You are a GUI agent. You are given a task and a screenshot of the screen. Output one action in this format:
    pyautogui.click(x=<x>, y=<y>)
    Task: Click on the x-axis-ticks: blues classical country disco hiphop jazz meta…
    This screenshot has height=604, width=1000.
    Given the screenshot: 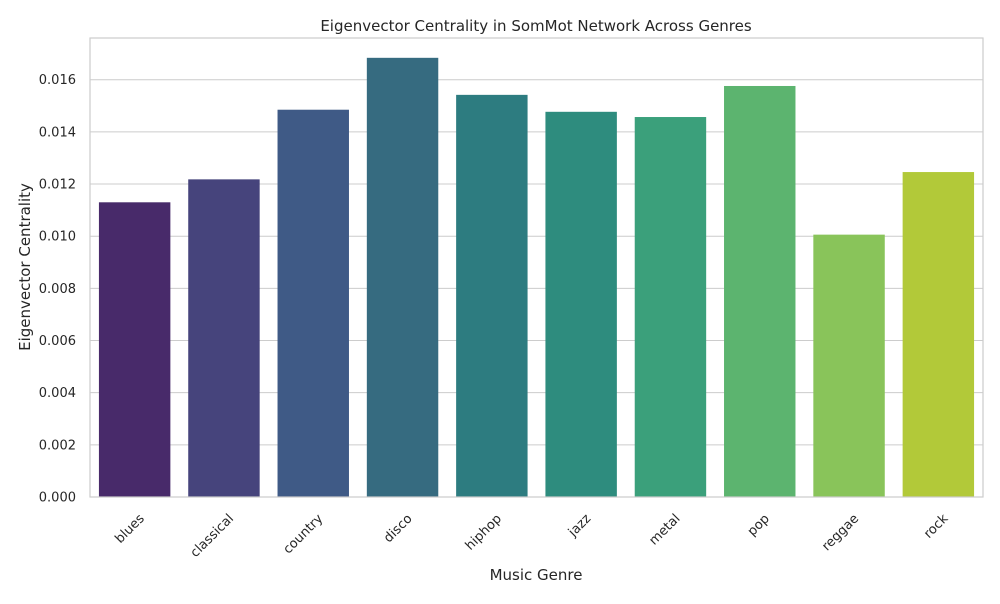 What is the action you would take?
    pyautogui.click(x=531, y=536)
    